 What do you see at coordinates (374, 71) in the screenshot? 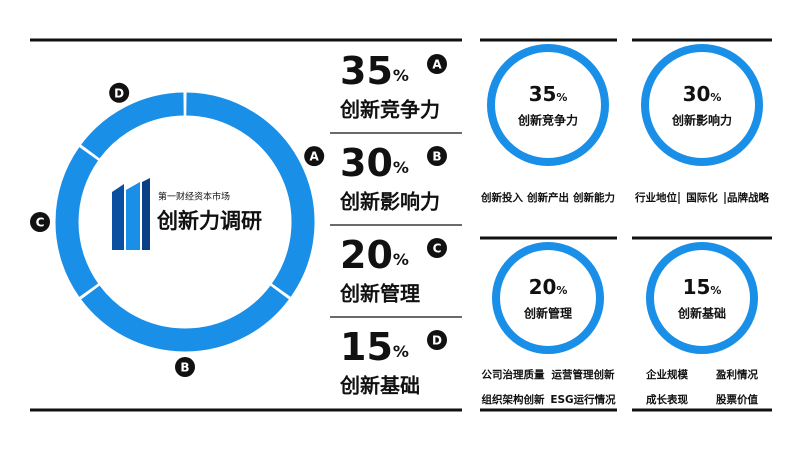
I see `value-label: 35%` at bounding box center [374, 71].